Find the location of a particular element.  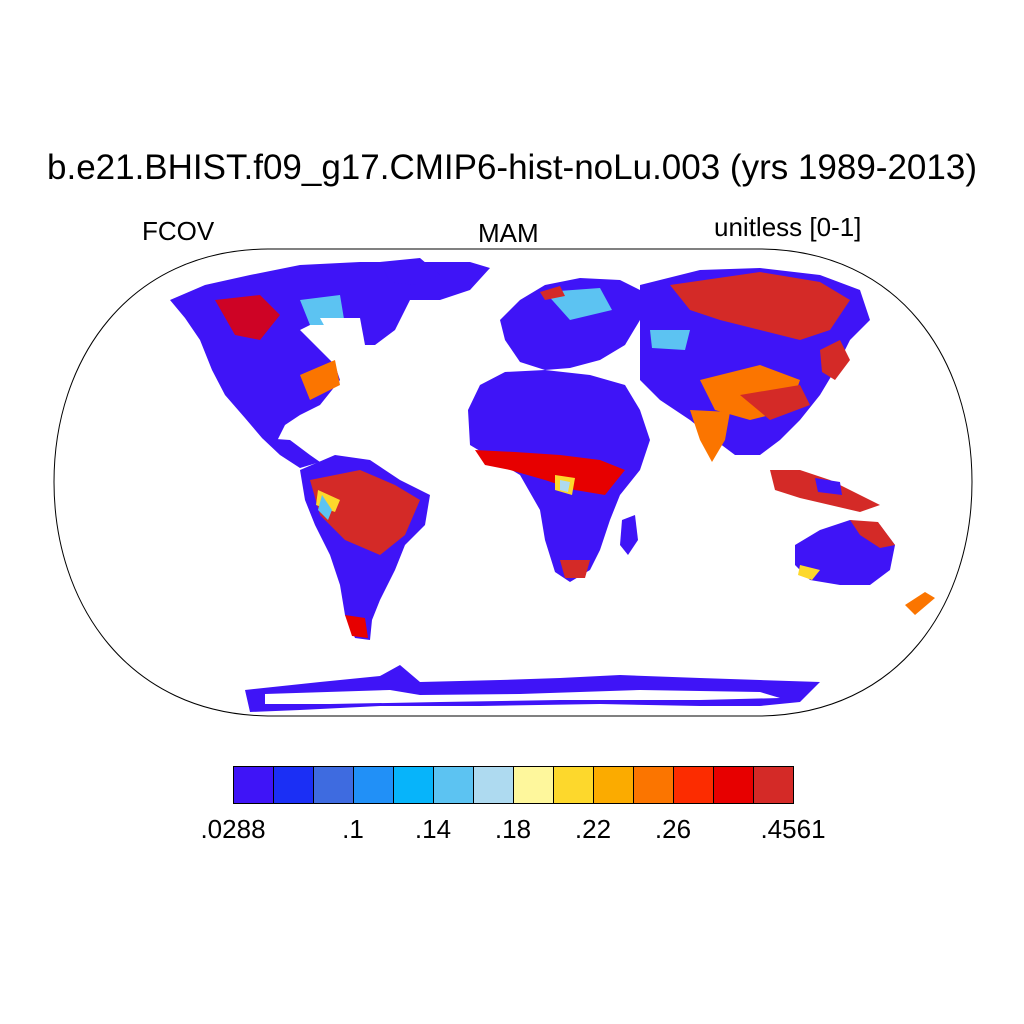

central-america is located at coordinates (291, 453).